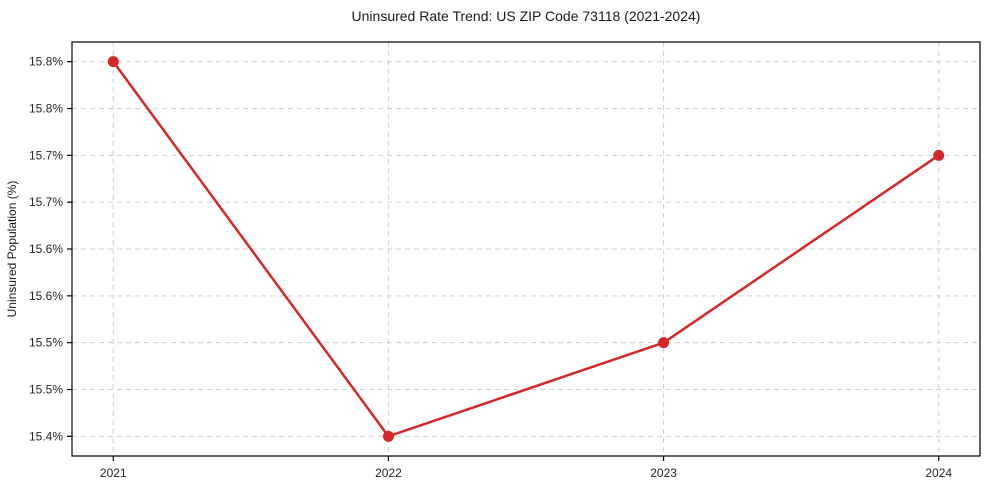  What do you see at coordinates (388, 473) in the screenshot?
I see `x-tick-label: 2022` at bounding box center [388, 473].